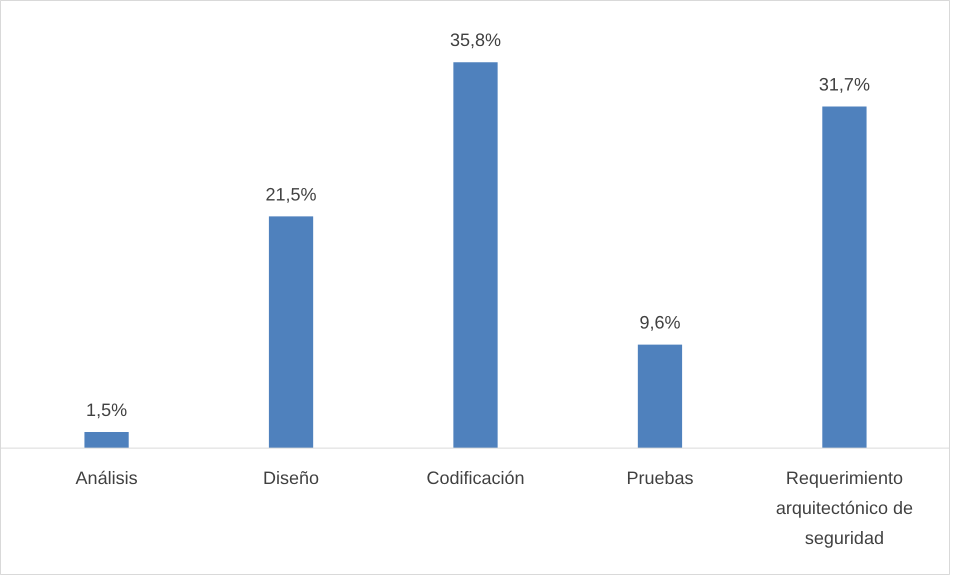 Image resolution: width=956 pixels, height=581 pixels. Describe the element at coordinates (476, 40) in the screenshot. I see `data-label: 35,8%` at that location.